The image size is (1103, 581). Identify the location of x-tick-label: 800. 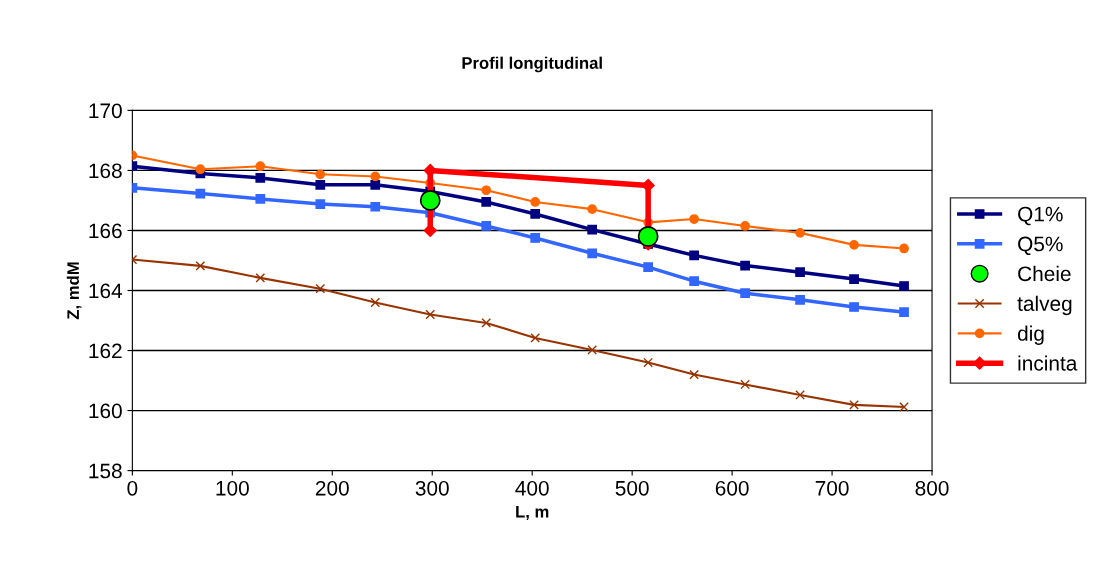
(932, 488).